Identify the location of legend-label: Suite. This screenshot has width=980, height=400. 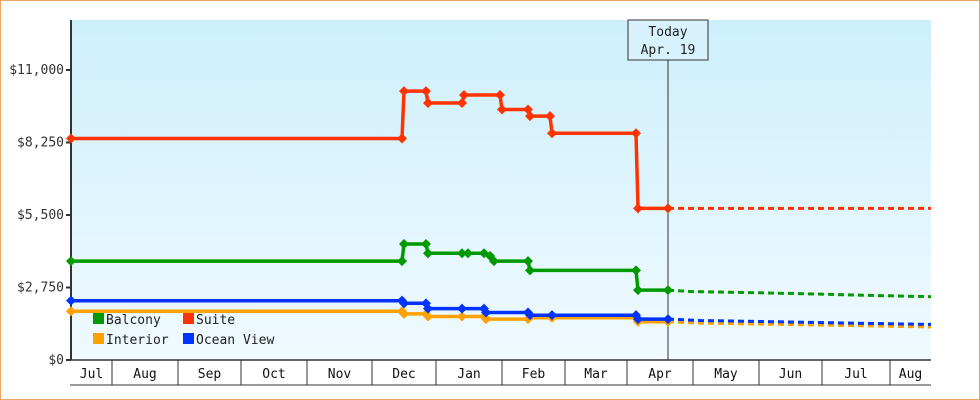
(215, 320).